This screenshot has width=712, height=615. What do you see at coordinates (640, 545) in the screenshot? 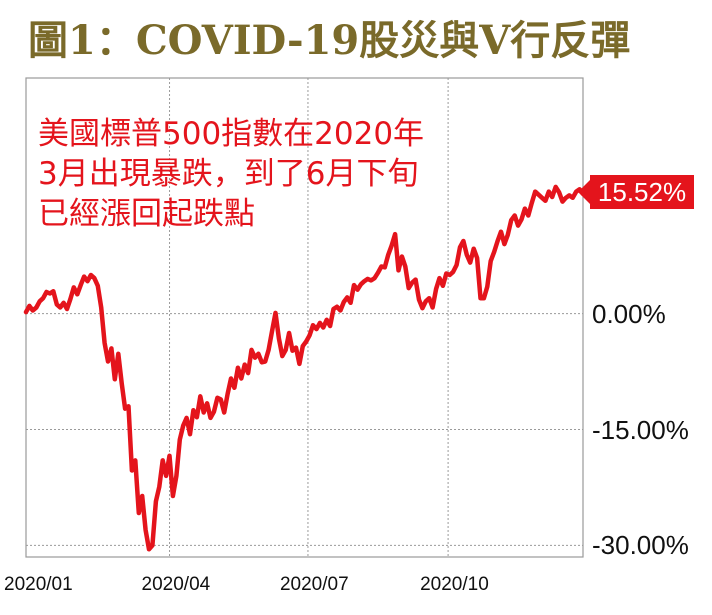
I see `y-tick-label: -30.00%` at bounding box center [640, 545].